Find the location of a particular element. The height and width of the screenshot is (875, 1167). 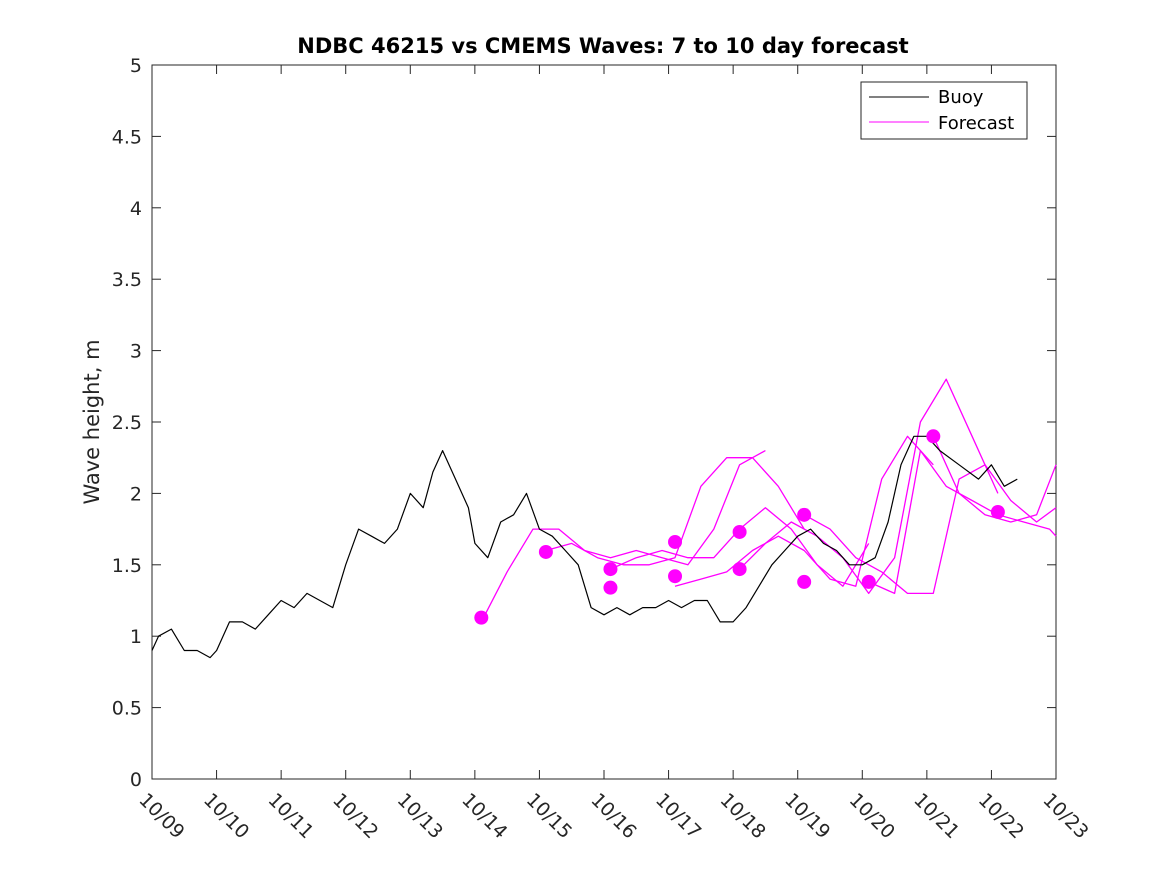

y-tick-label: 4.5 is located at coordinates (127, 137).